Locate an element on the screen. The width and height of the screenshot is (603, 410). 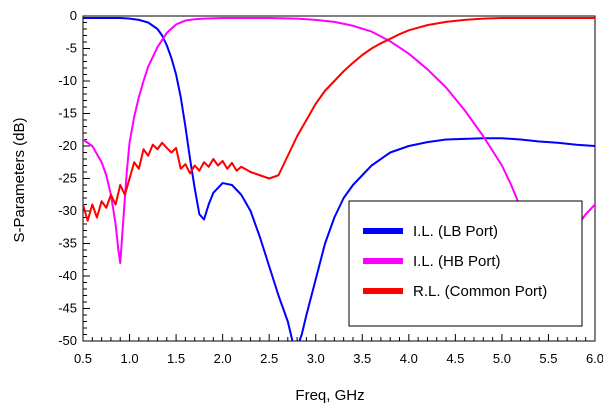
x-tick-label: 5.0 is located at coordinates (502, 358).